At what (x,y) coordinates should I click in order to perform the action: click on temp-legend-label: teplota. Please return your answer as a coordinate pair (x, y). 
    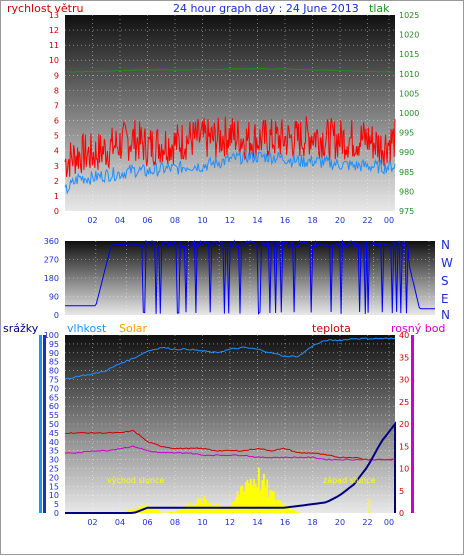
    Looking at the image, I should click on (331, 328).